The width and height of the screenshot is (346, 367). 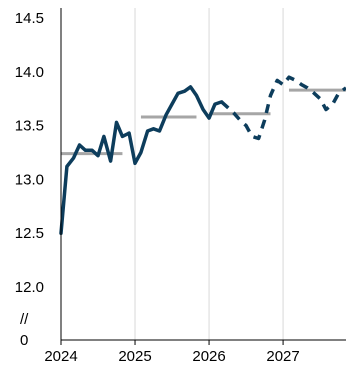 What do you see at coordinates (208, 356) in the screenshot?
I see `x-tick-label: 2026` at bounding box center [208, 356].